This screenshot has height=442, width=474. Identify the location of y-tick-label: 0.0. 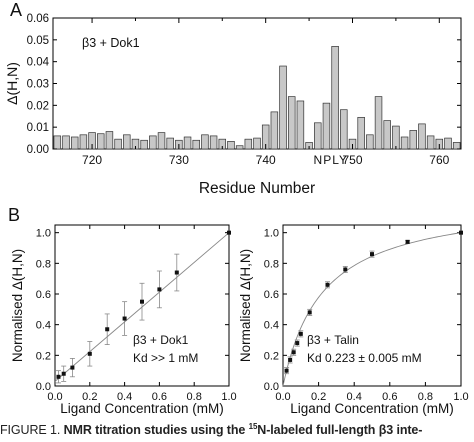
(43, 387).